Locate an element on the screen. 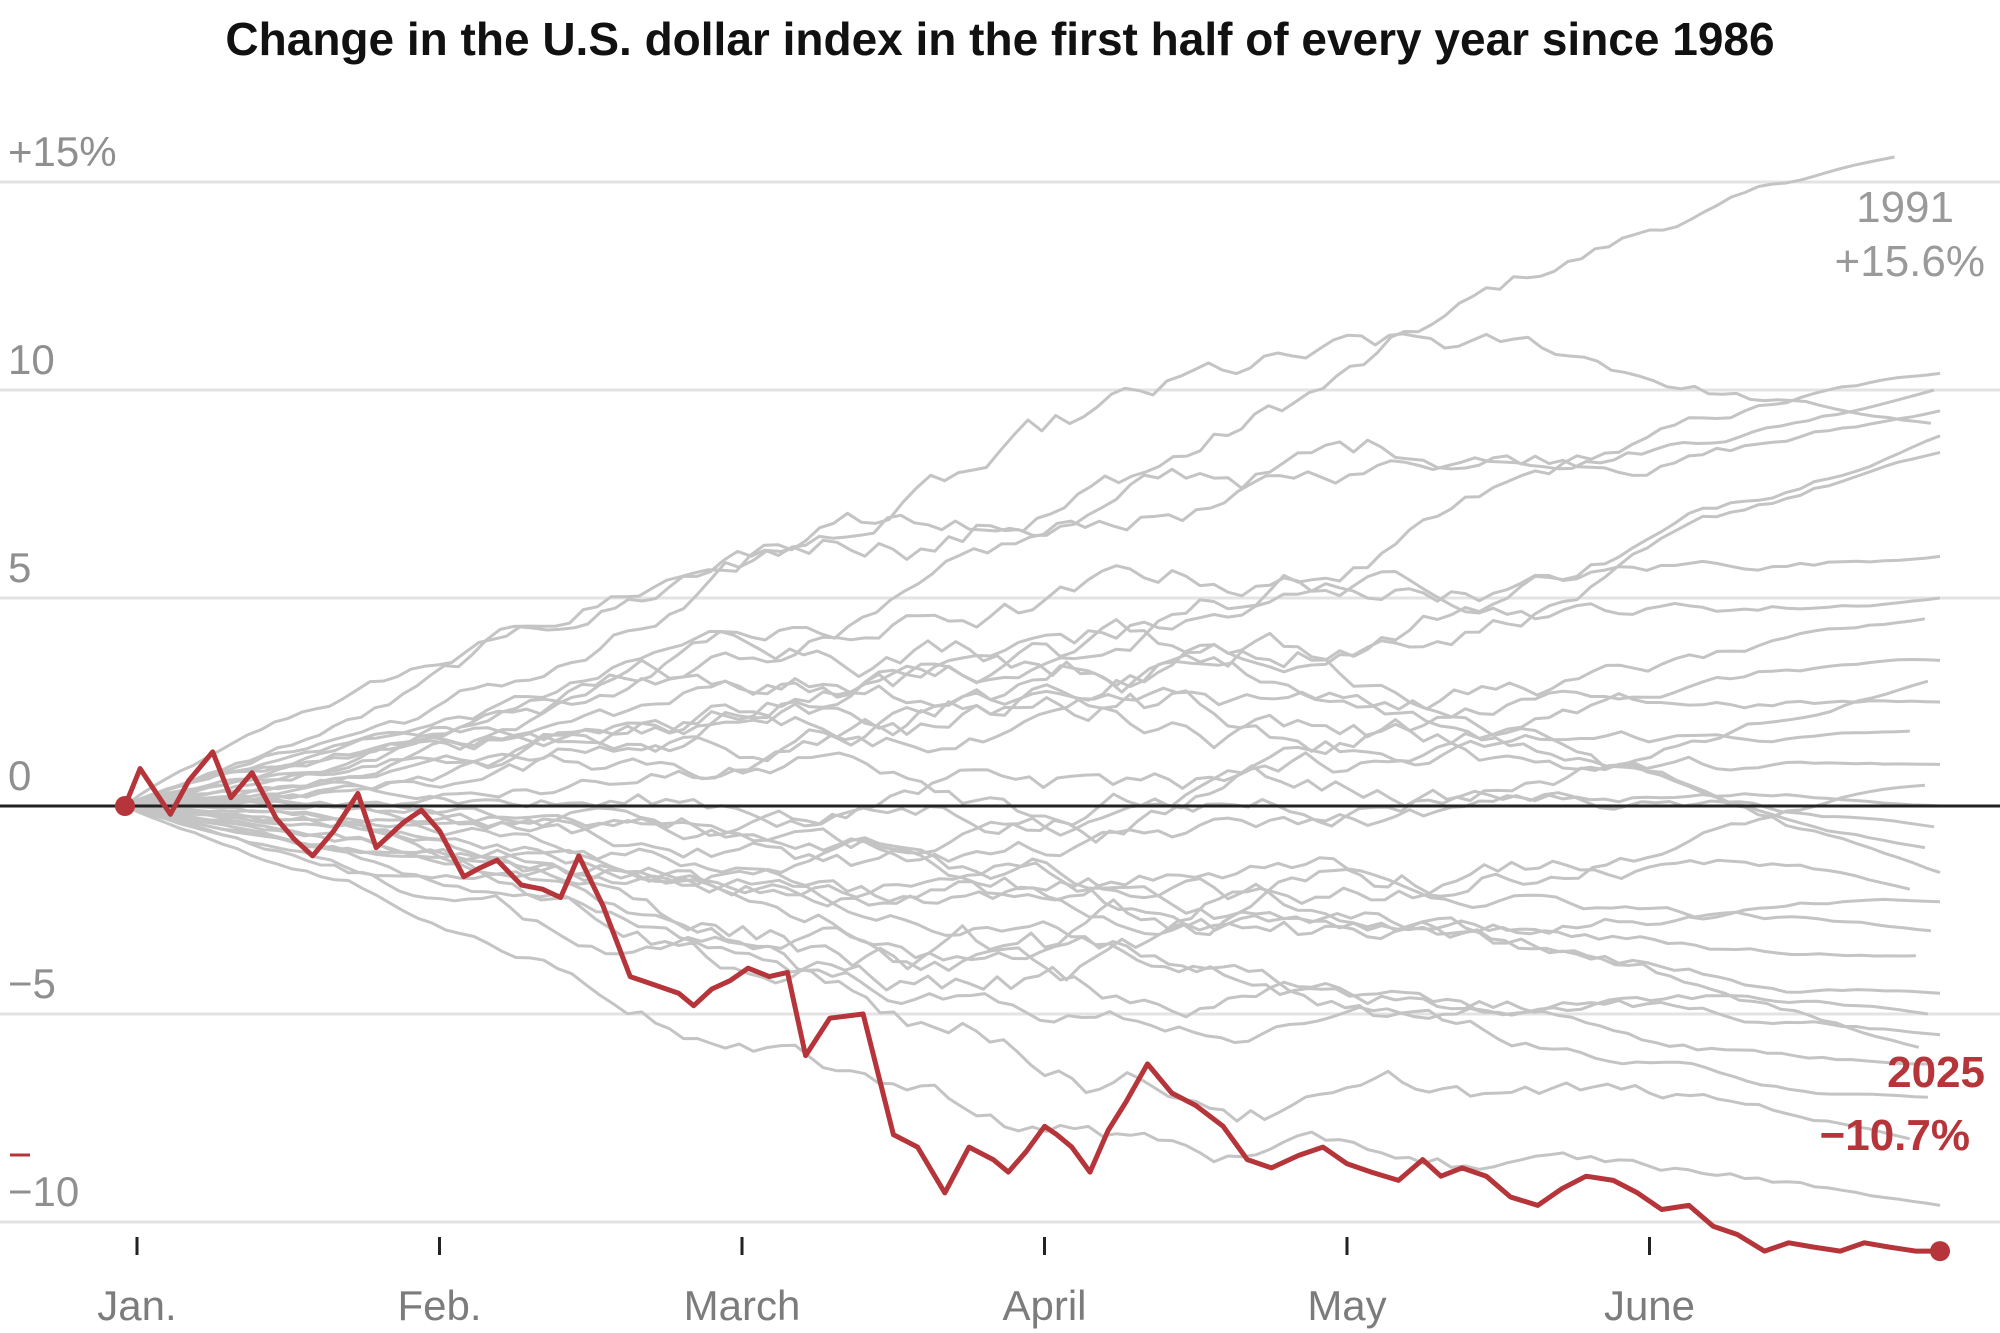 This screenshot has height=1333, width=2000. label-2025-value: −10.7% is located at coordinates (1895, 1135).